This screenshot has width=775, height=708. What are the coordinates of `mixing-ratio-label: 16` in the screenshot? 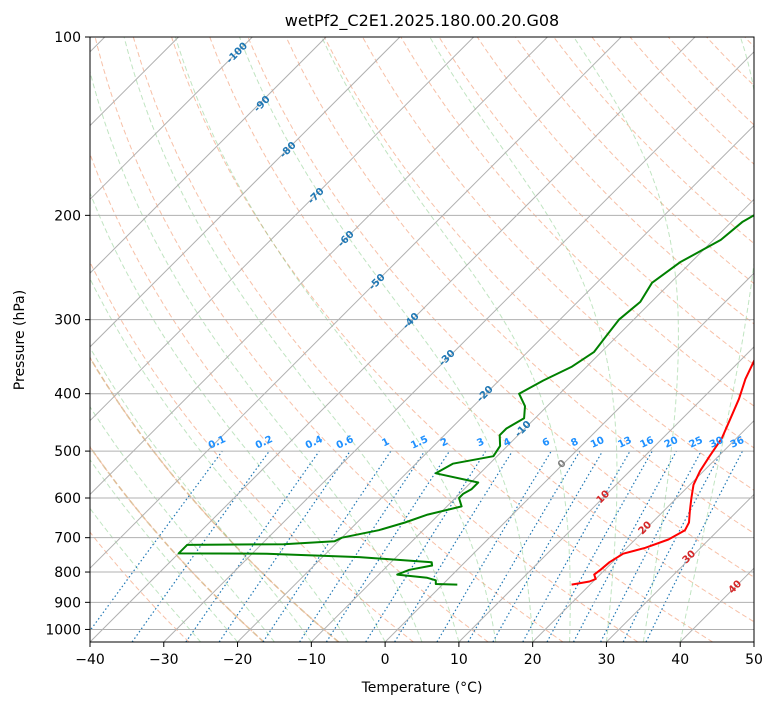 It's located at (646, 443).